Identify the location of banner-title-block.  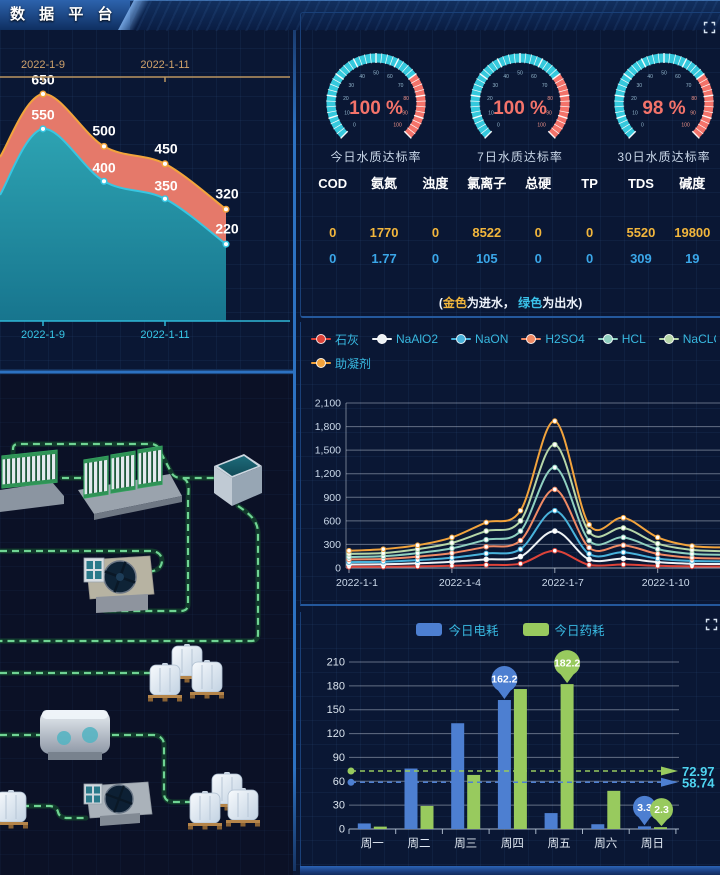
(65, 15).